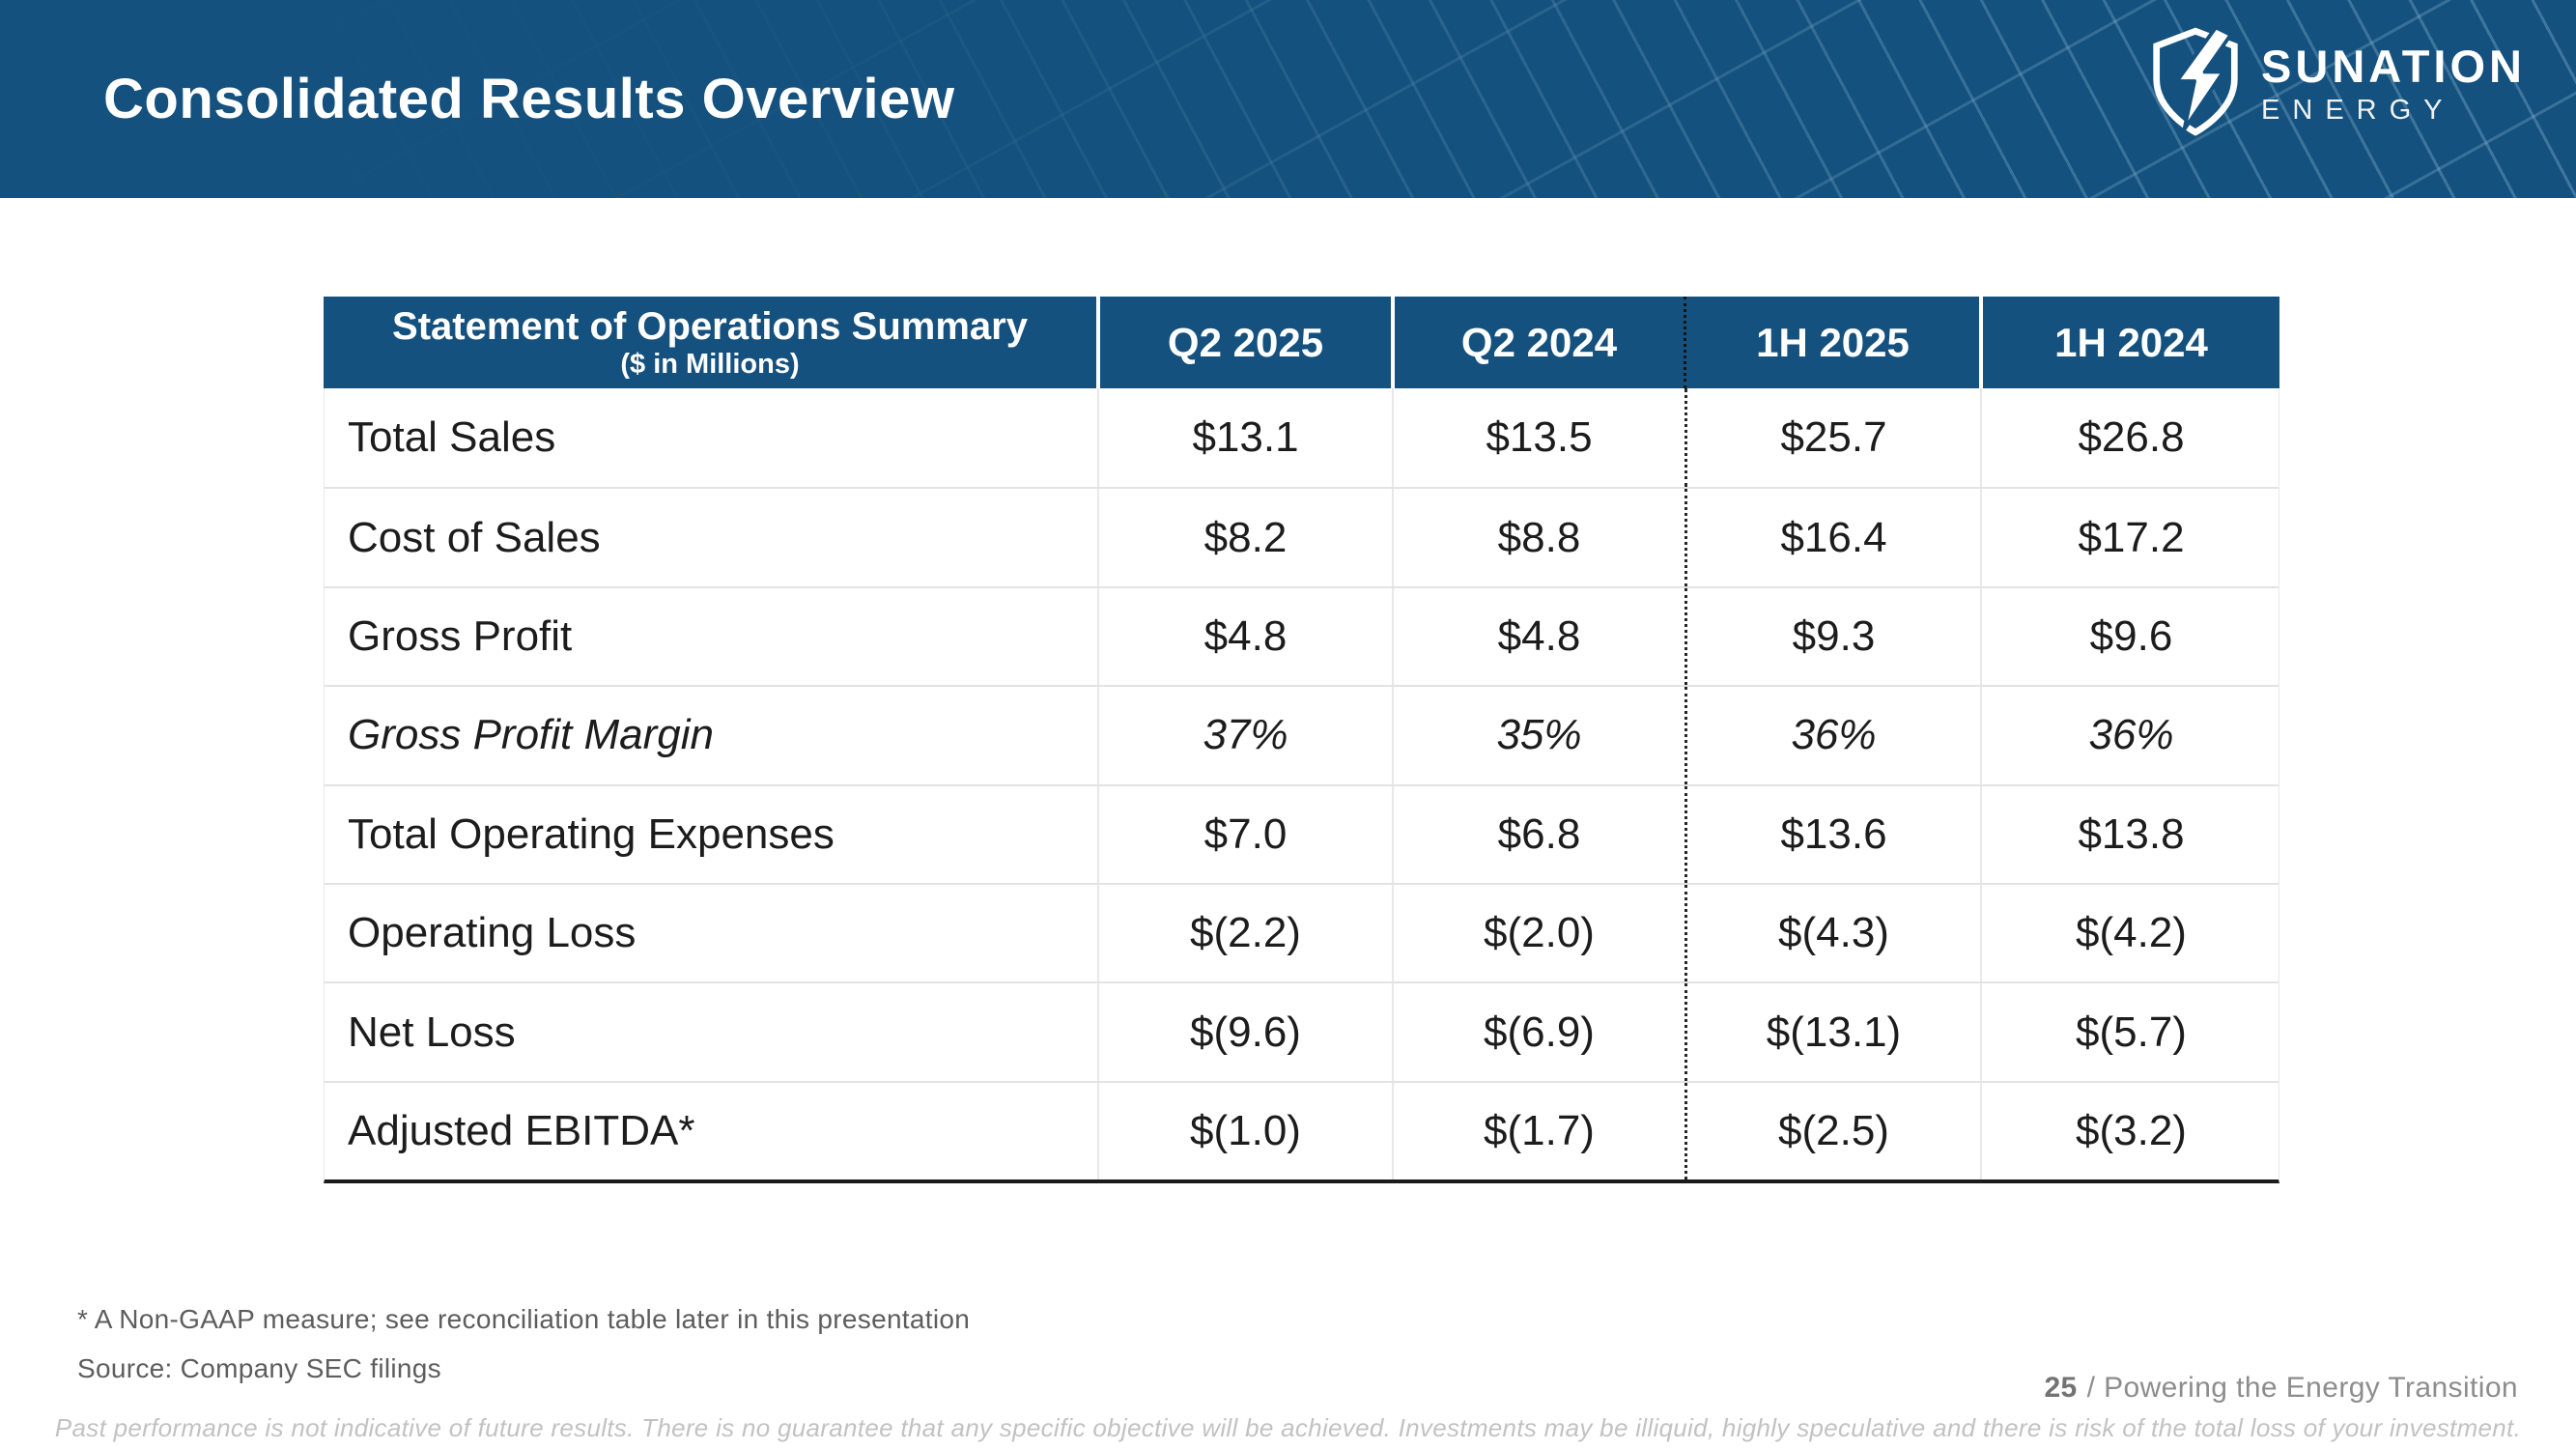  What do you see at coordinates (1538, 1131) in the screenshot?
I see `cell-value: $(1.7)` at bounding box center [1538, 1131].